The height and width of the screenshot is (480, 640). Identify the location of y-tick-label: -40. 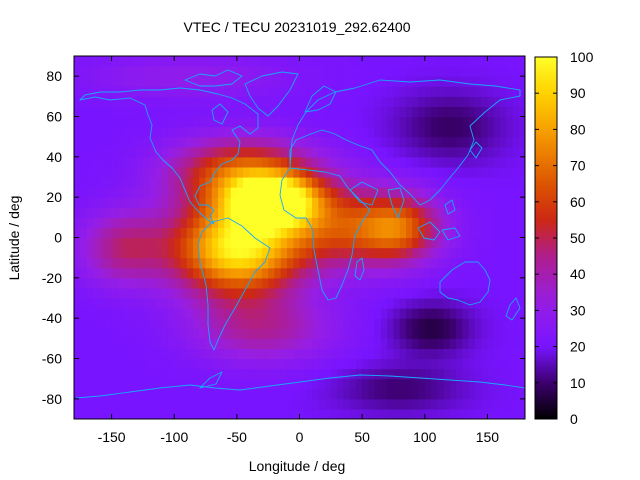
(52, 318).